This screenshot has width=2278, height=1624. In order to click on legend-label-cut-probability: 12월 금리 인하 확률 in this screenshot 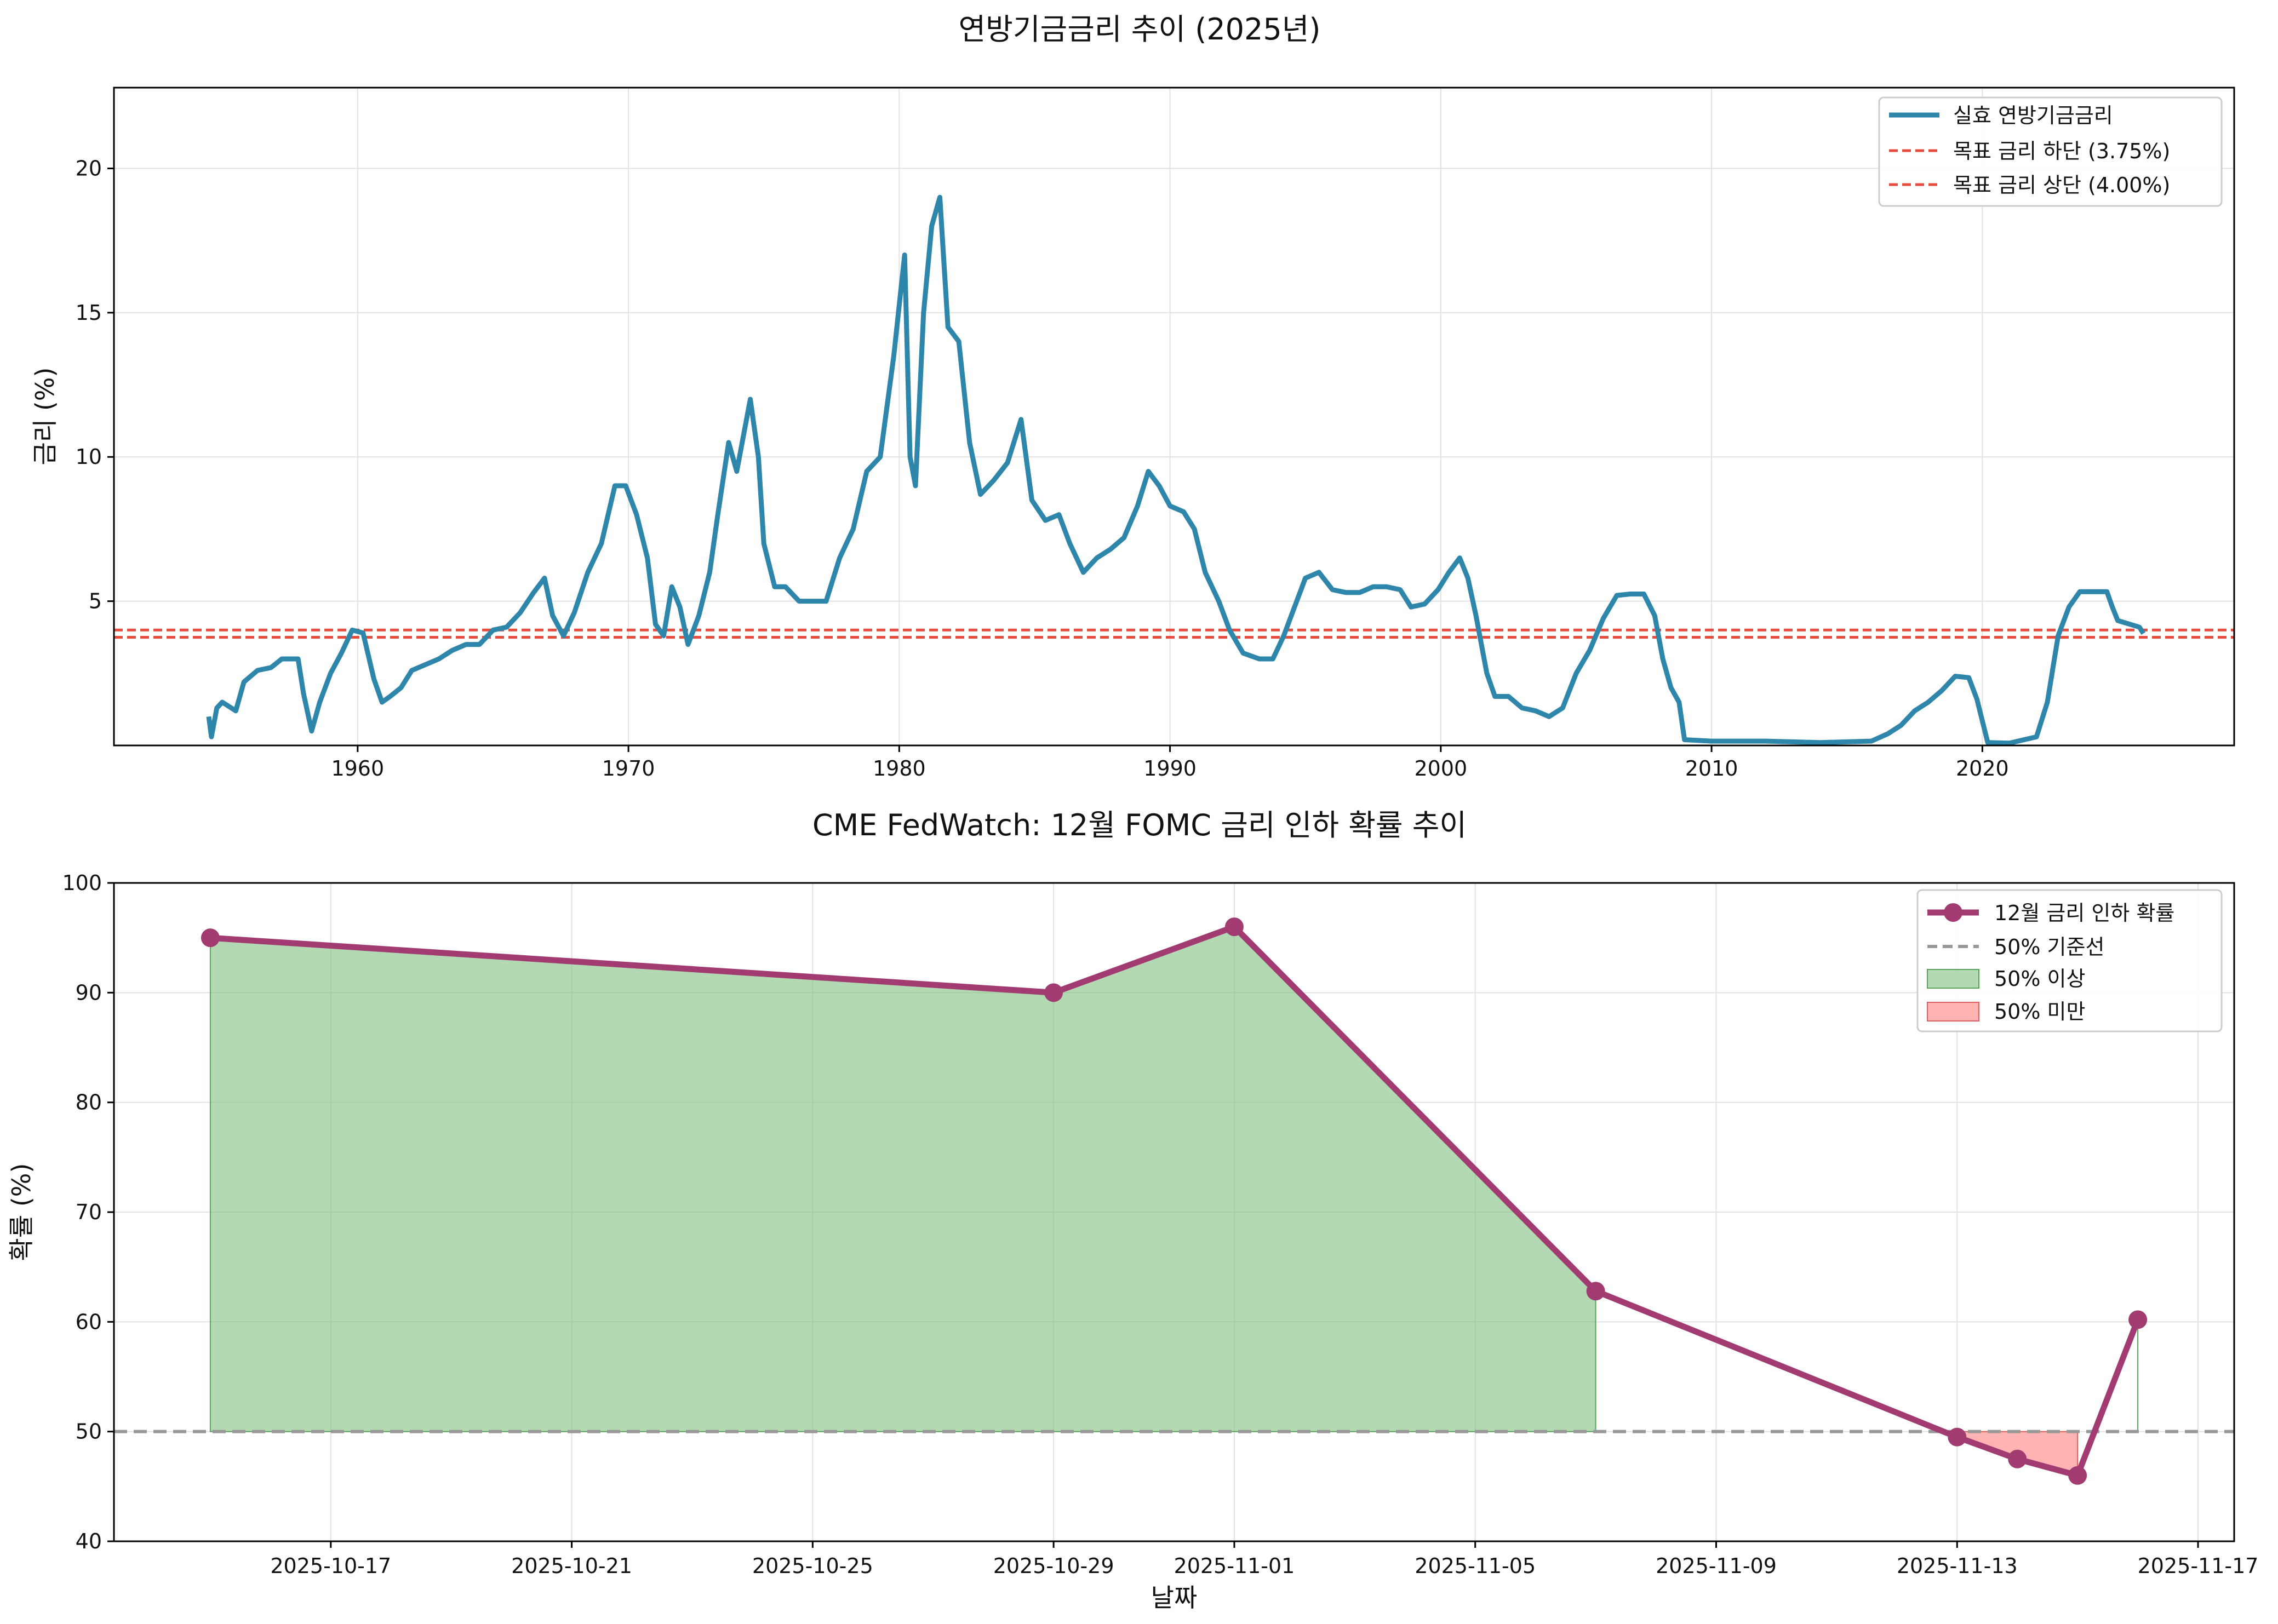, I will do `click(2084, 913)`.